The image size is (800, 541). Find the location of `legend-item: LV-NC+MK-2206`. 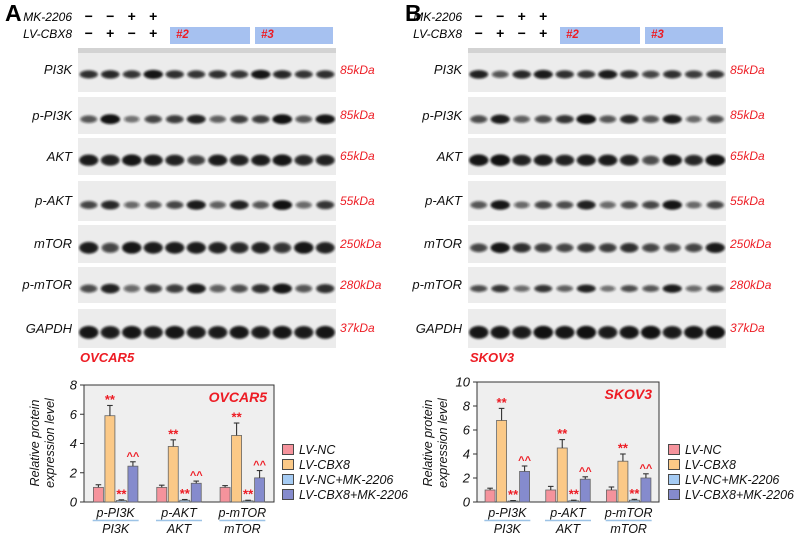

legend-item: LV-NC+MK-2206 is located at coordinates (731, 479).